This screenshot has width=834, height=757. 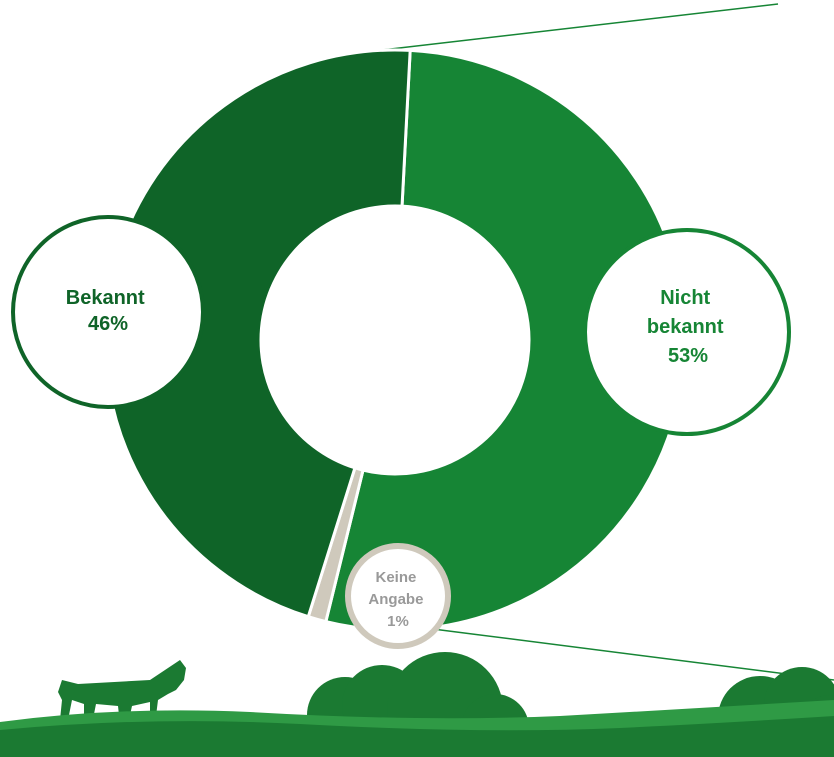 I want to click on label-bekannt: Bekannt 46%, so click(x=108, y=311).